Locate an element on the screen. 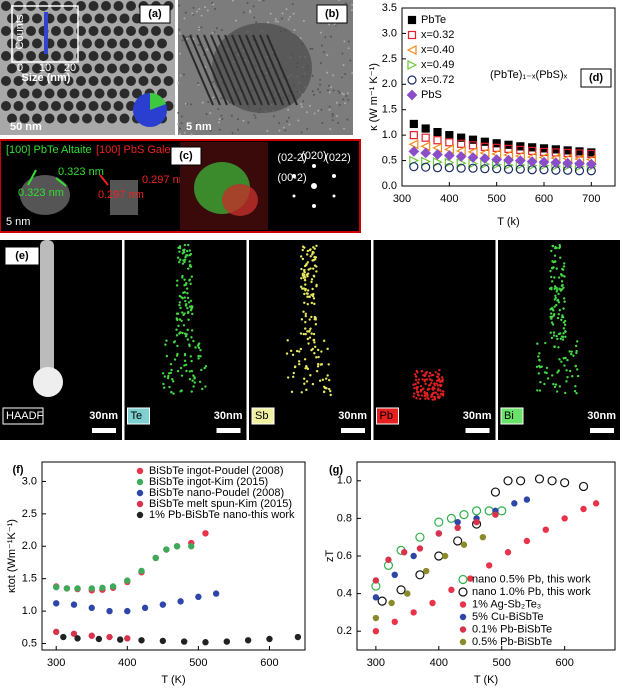  map-name: HAADF is located at coordinates (25, 416).